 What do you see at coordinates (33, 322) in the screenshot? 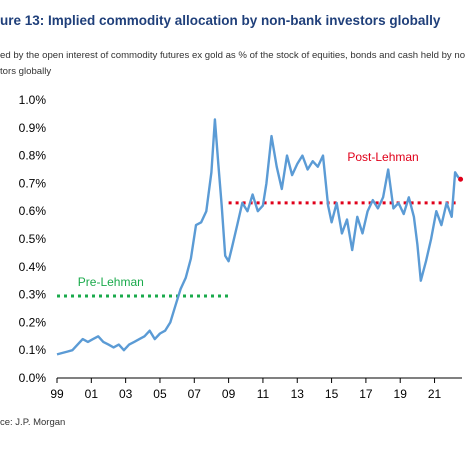
I see `y-tick-label: 0.2%` at bounding box center [33, 322].